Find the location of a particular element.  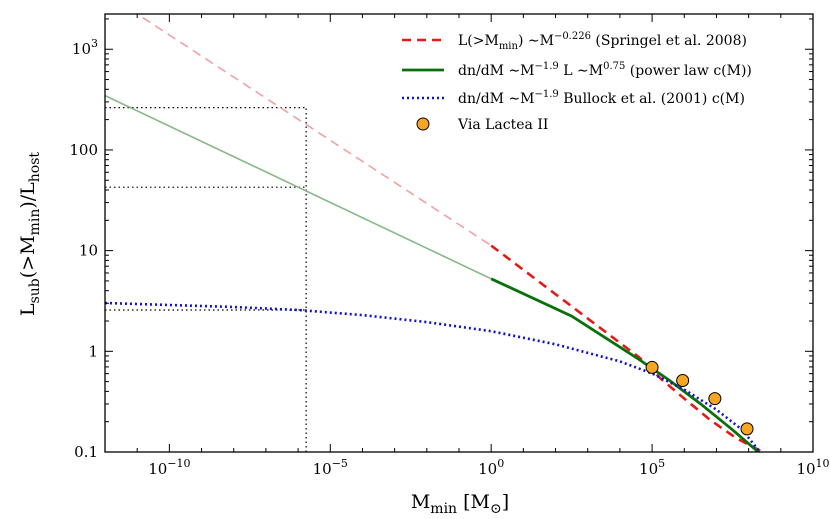

legend-label-via-lactea: Via Lactea II is located at coordinates (502, 125).